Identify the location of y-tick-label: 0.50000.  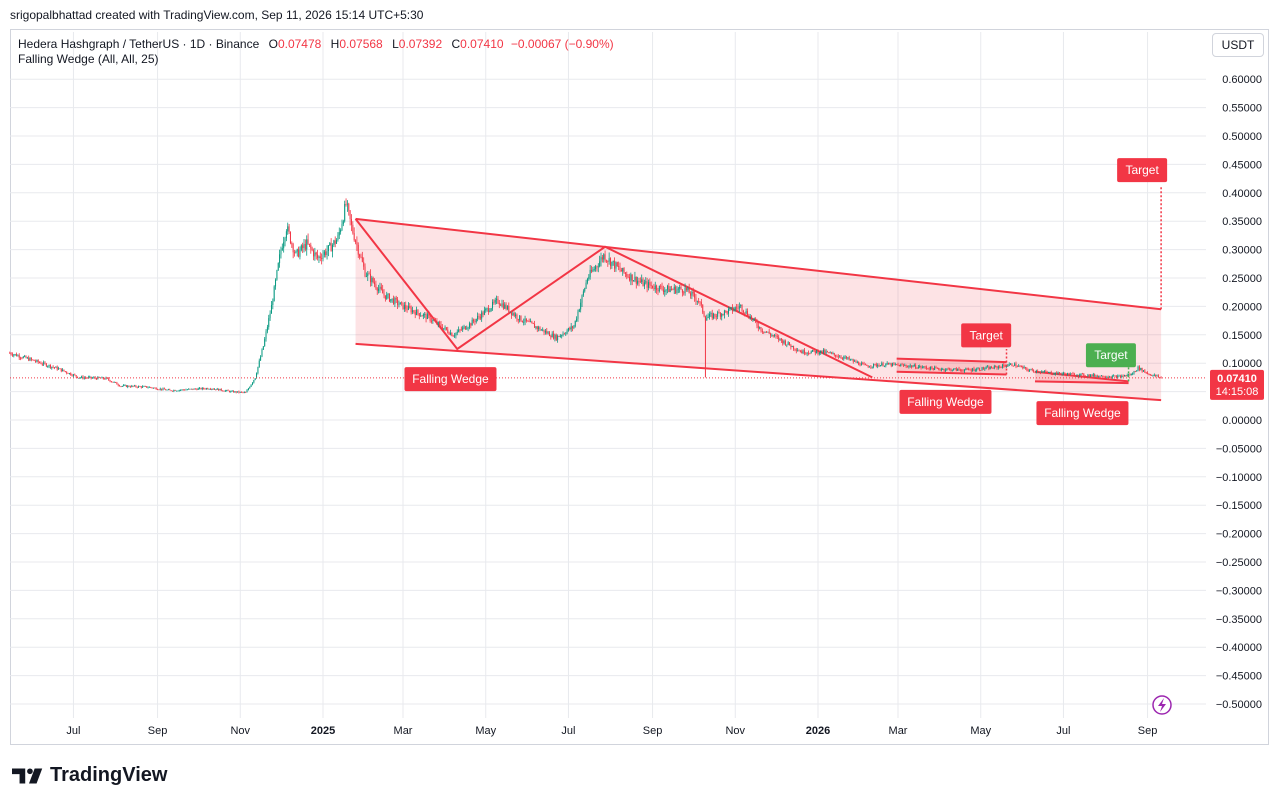
(1242, 137).